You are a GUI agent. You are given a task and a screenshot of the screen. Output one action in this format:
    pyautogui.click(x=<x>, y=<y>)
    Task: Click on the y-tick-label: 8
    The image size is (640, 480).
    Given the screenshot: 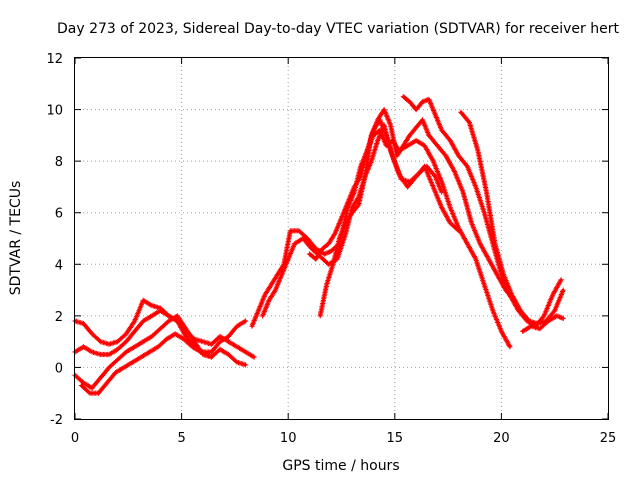 What is the action you would take?
    pyautogui.click(x=59, y=162)
    